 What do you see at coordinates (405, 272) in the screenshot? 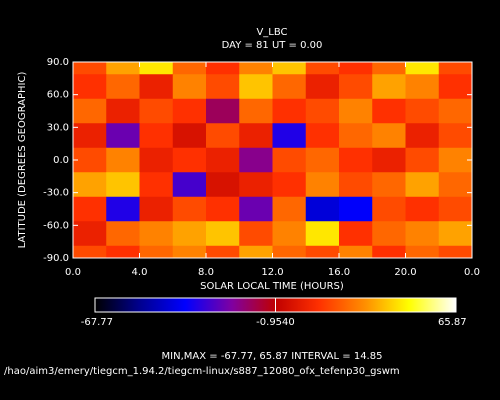
I see `x-tick-label: 20.0` at bounding box center [405, 272].